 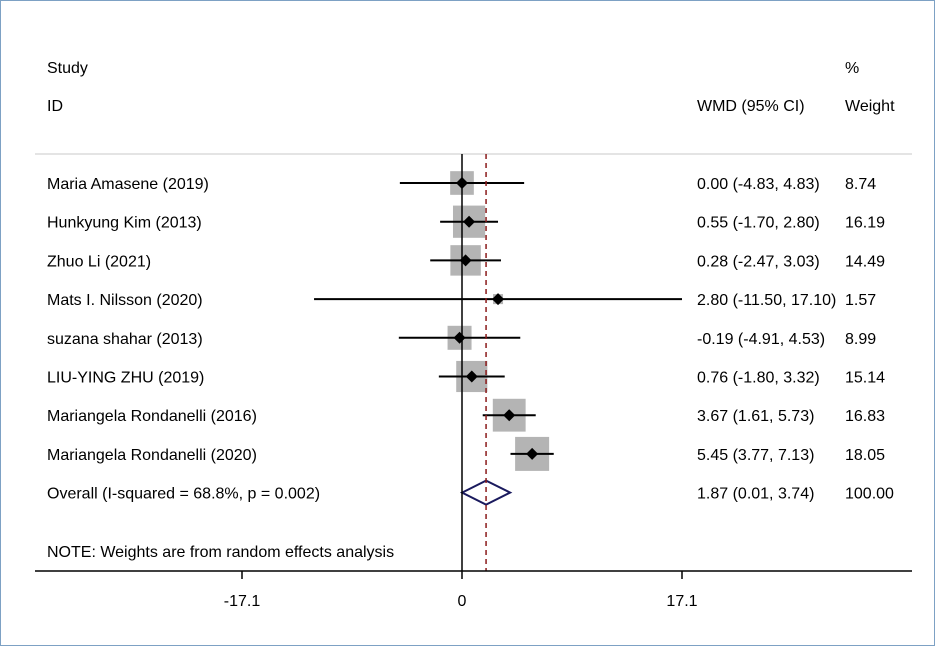 What do you see at coordinates (681, 601) in the screenshot?
I see `x-tick-label: 17.1` at bounding box center [681, 601].